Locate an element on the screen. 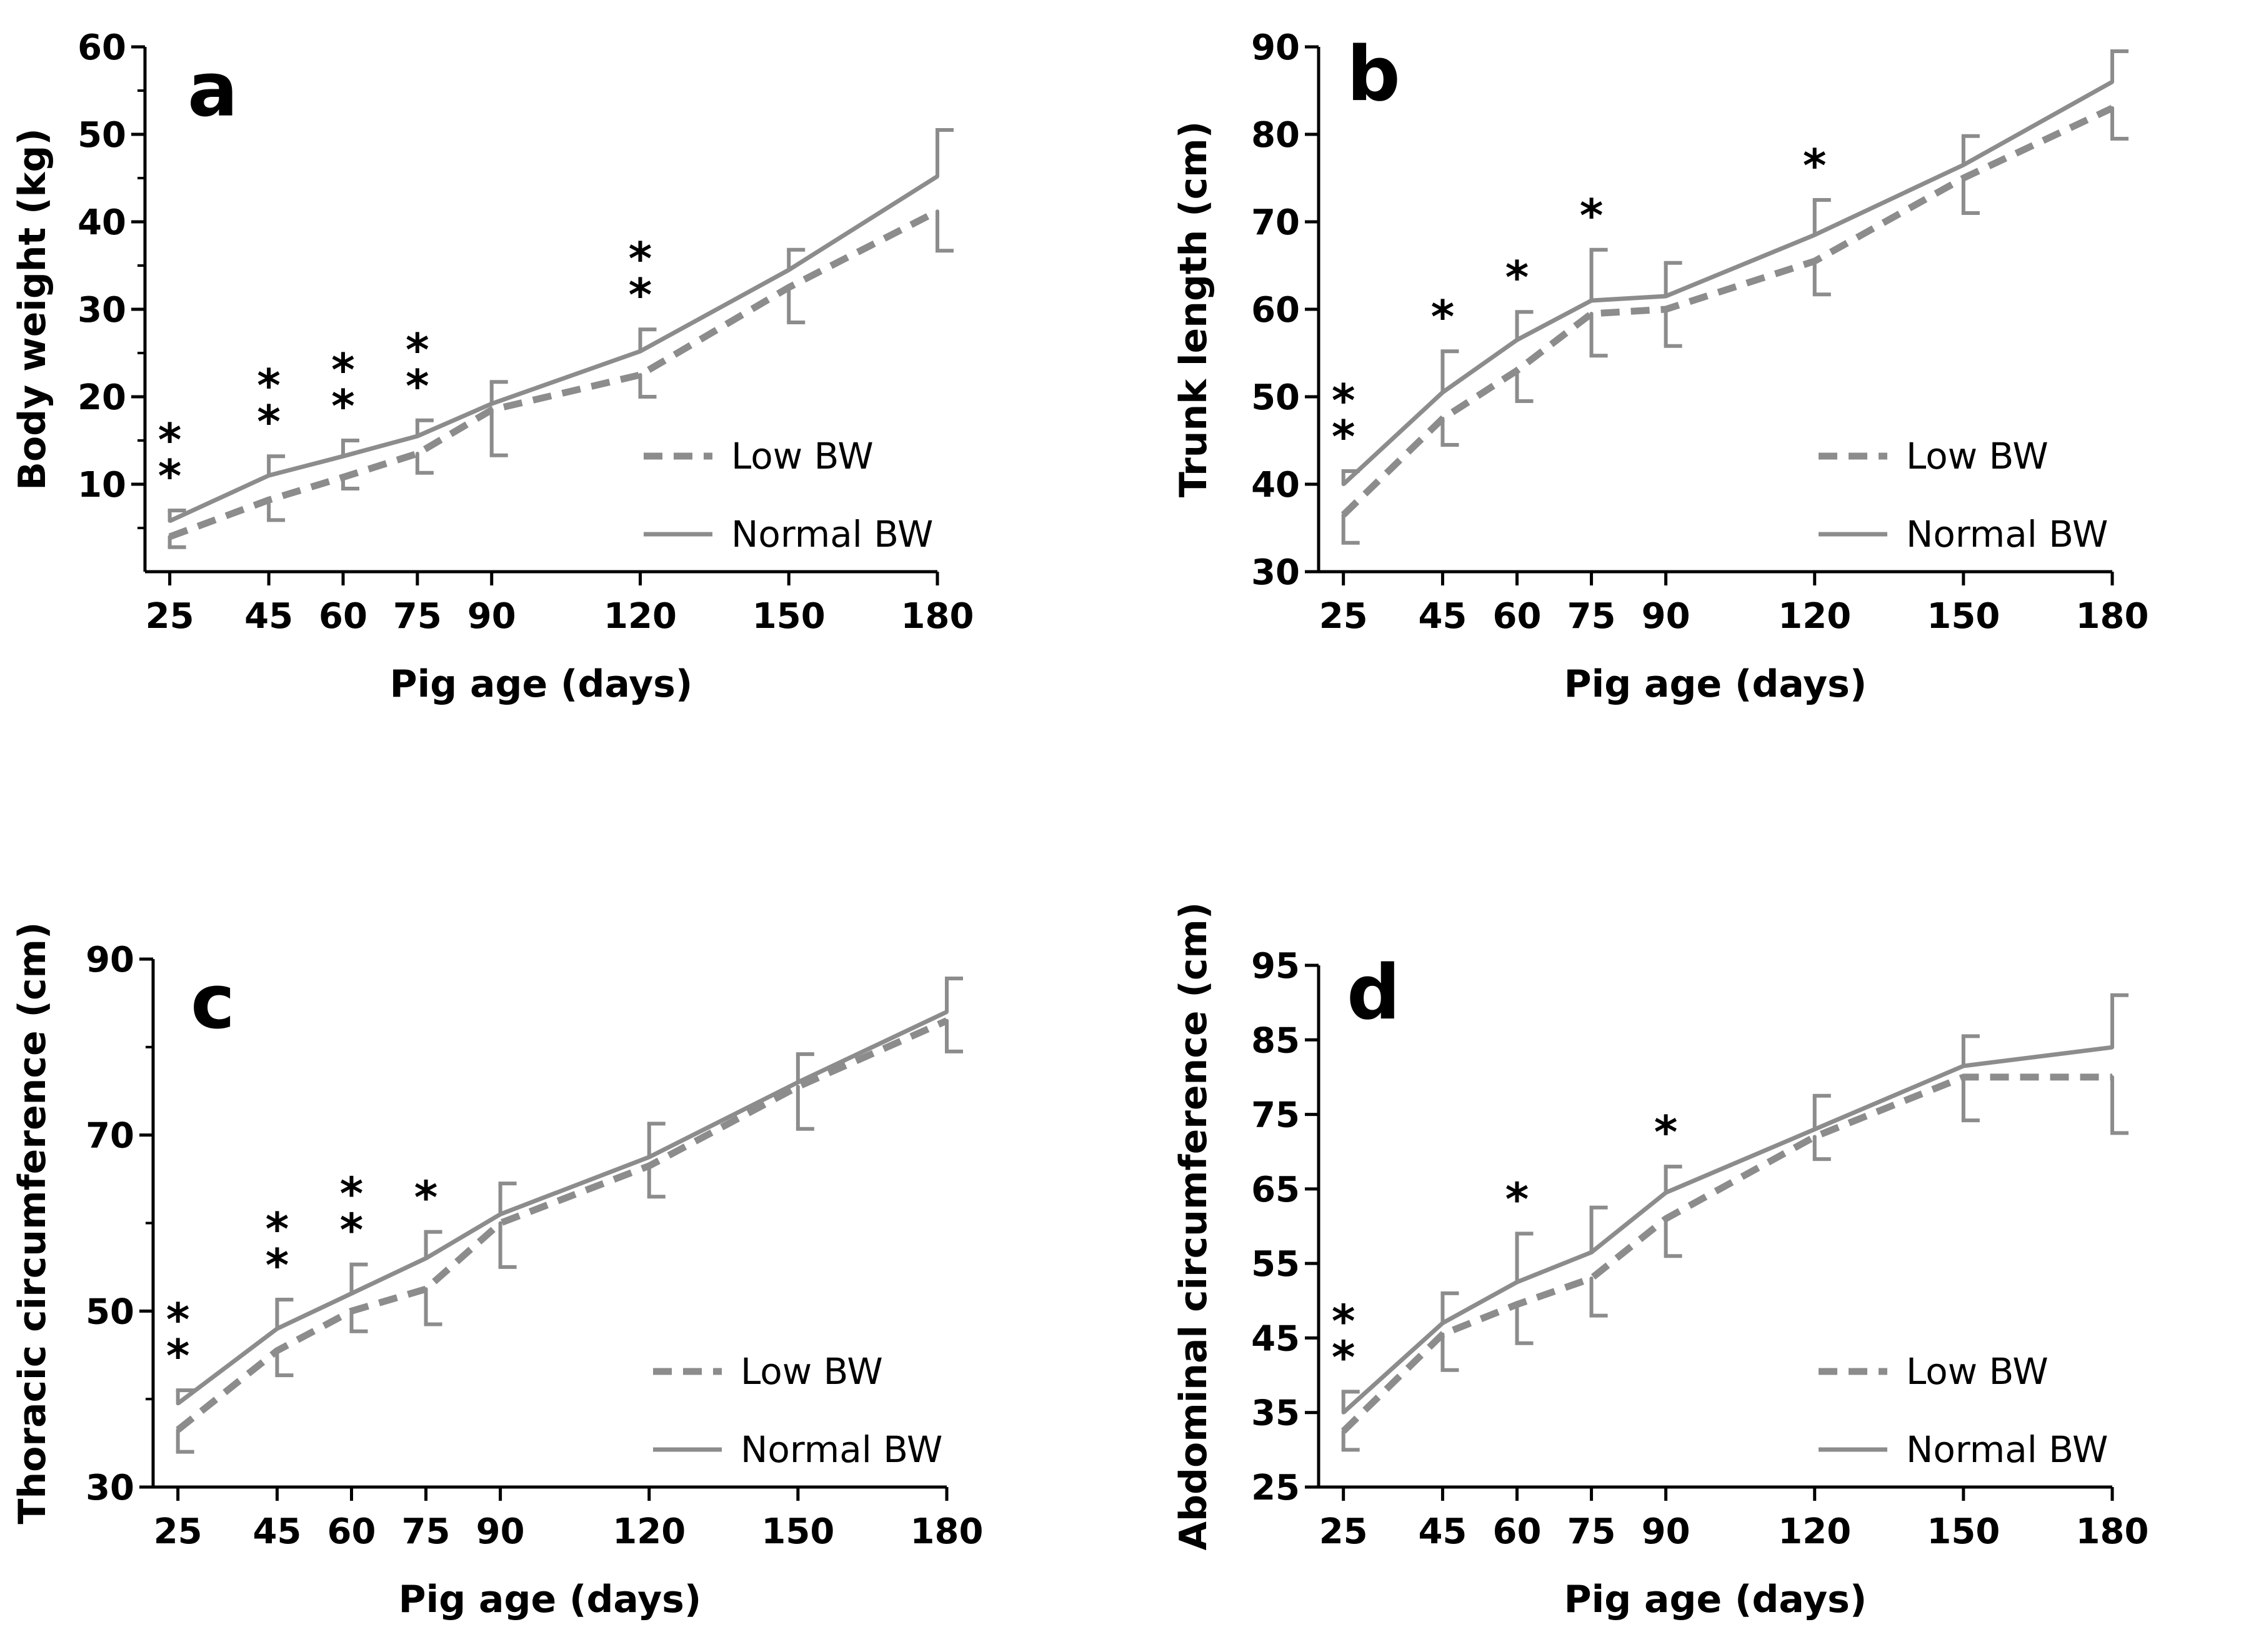 This screenshot has width=2241, height=1652. panel-letter: d is located at coordinates (1373, 993).